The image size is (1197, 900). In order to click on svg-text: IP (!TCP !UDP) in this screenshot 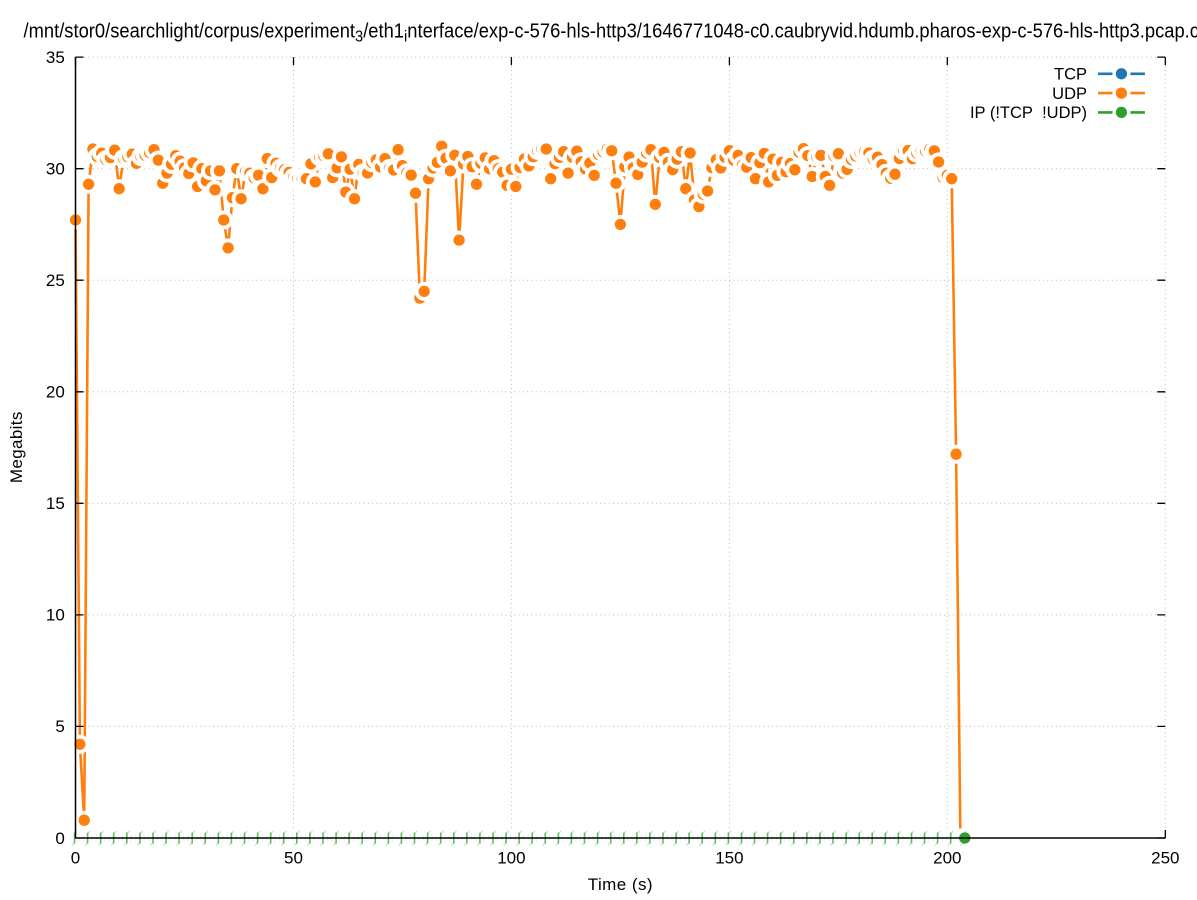, I will do `click(1028, 113)`.